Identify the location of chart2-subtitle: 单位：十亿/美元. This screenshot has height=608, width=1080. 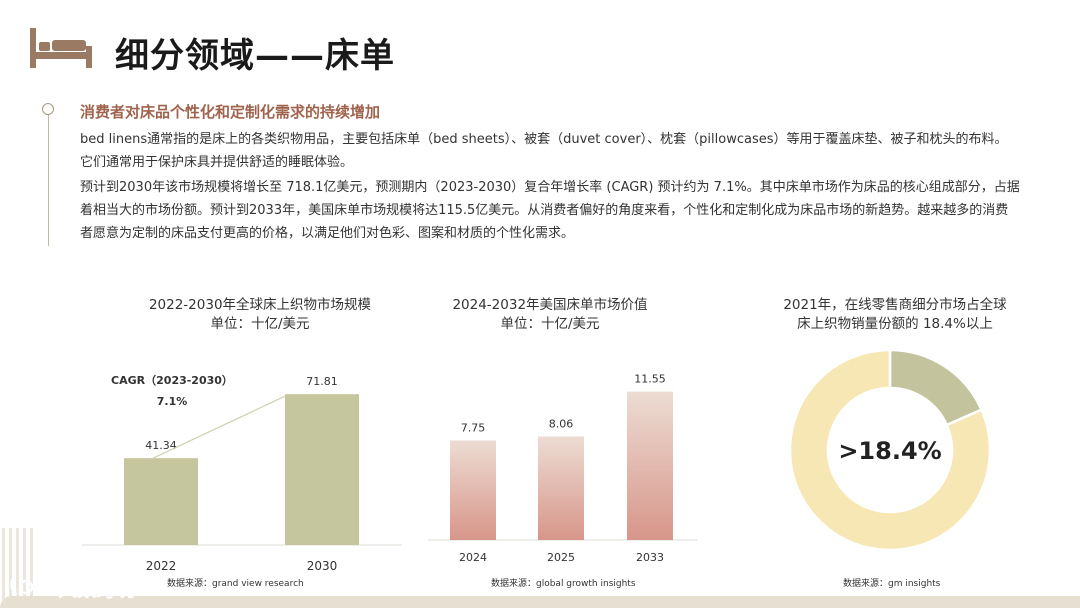
(550, 324).